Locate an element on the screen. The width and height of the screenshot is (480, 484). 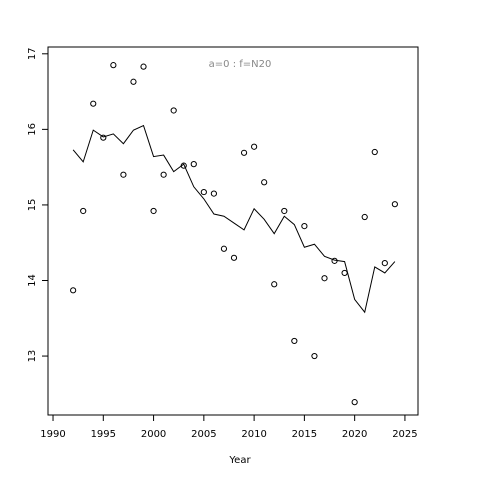
x-tick-label: 2005 is located at coordinates (203, 434).